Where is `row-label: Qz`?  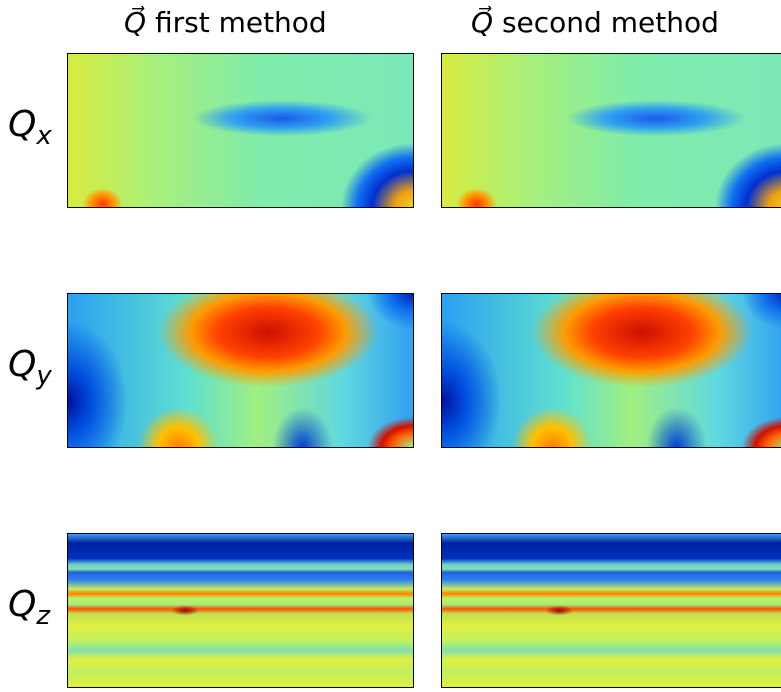
row-label: Qz is located at coordinates (29, 607).